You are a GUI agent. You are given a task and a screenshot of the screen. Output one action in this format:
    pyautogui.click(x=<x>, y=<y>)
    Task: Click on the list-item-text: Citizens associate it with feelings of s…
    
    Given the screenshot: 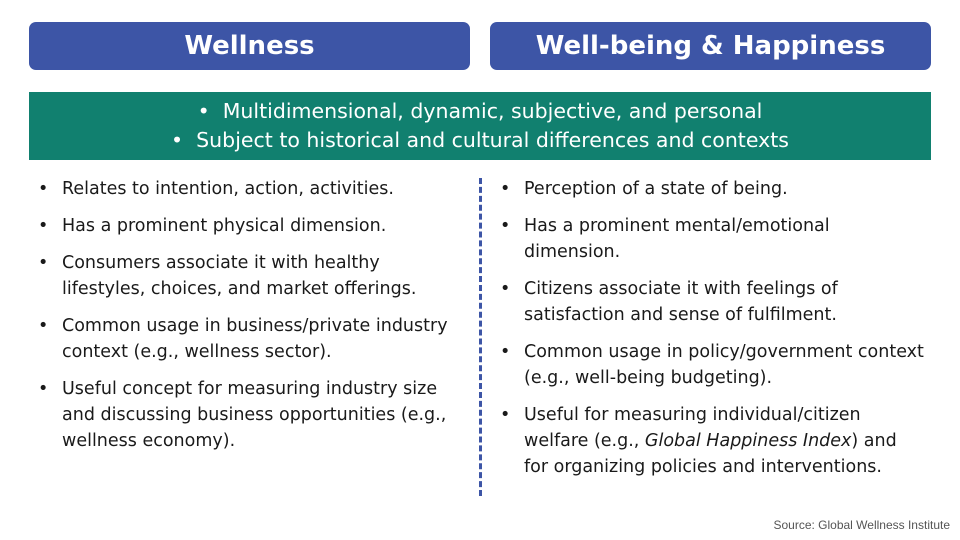 What is the action you would take?
    pyautogui.click(x=681, y=302)
    